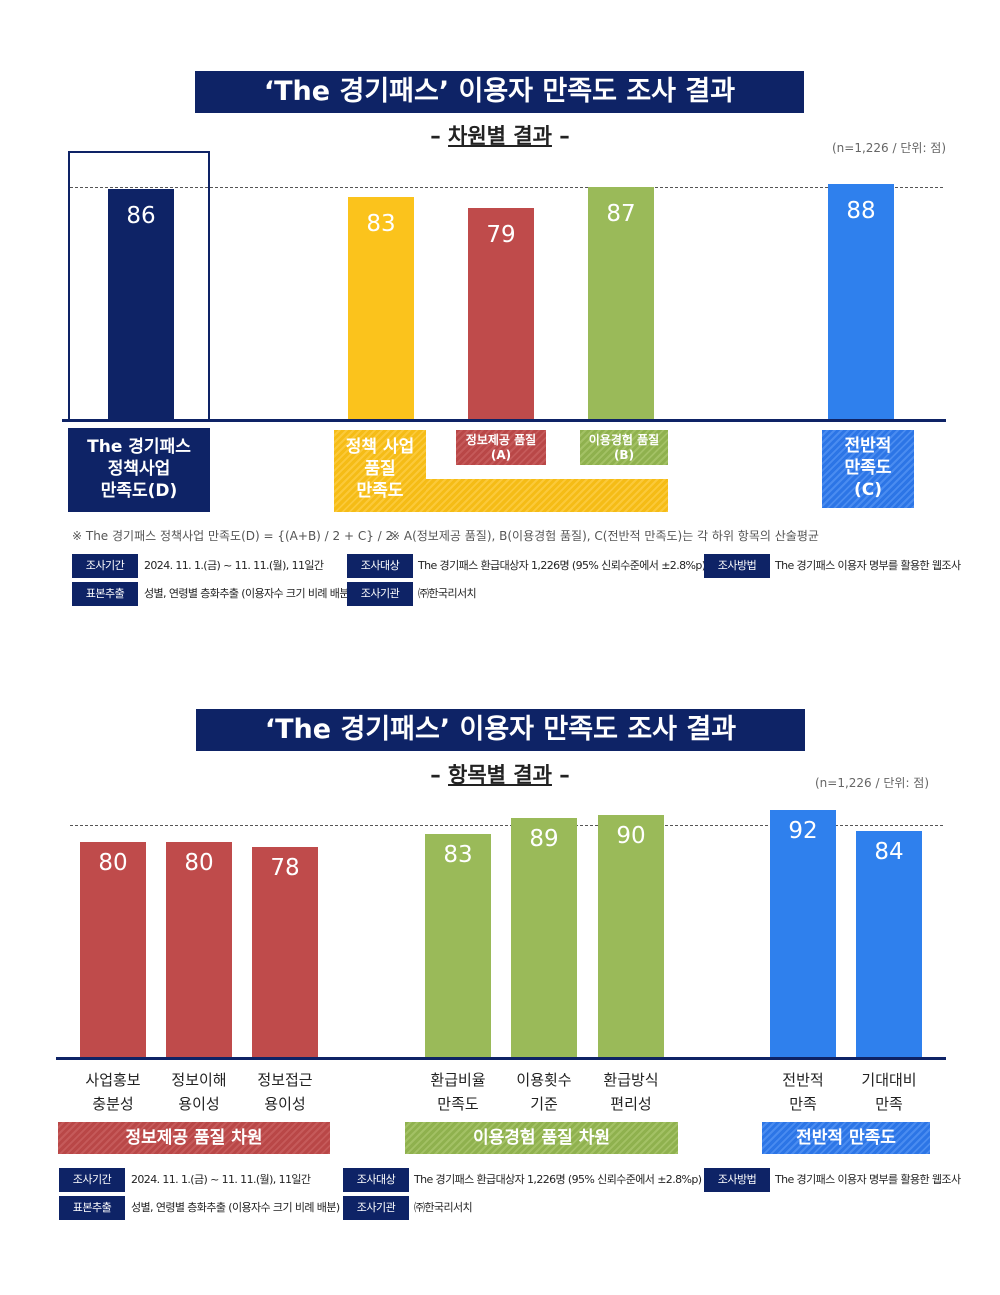 The image size is (1000, 1295). What do you see at coordinates (544, 838) in the screenshot?
I see `bar-value-label: 89` at bounding box center [544, 838].